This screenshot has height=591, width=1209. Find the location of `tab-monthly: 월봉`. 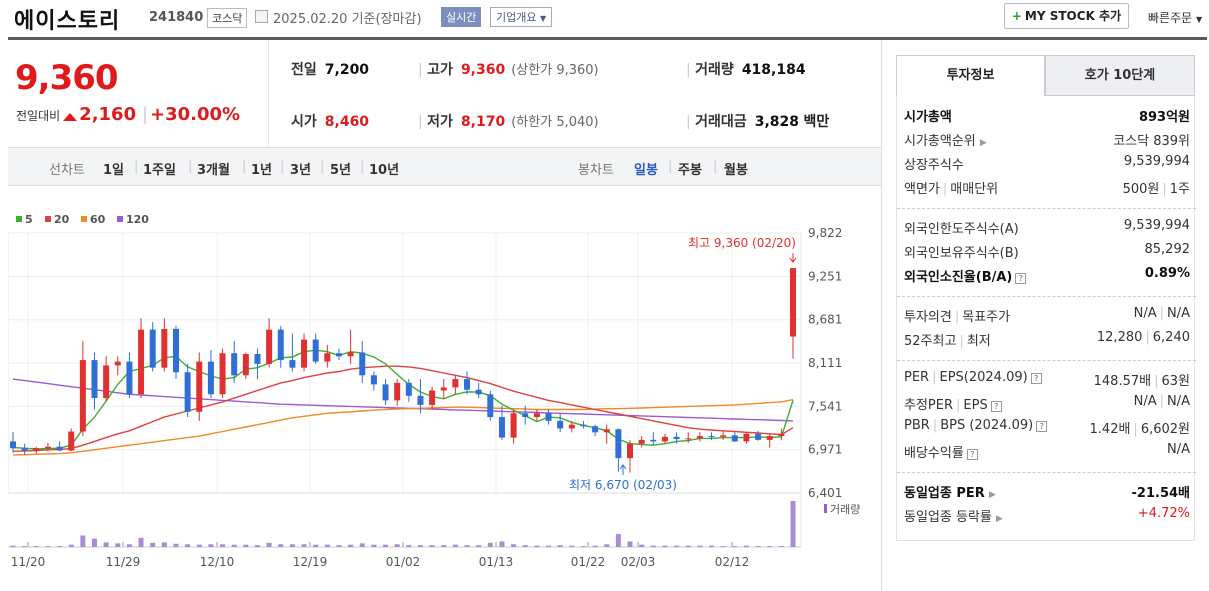

tab-monthly: 월봉 is located at coordinates (736, 170).